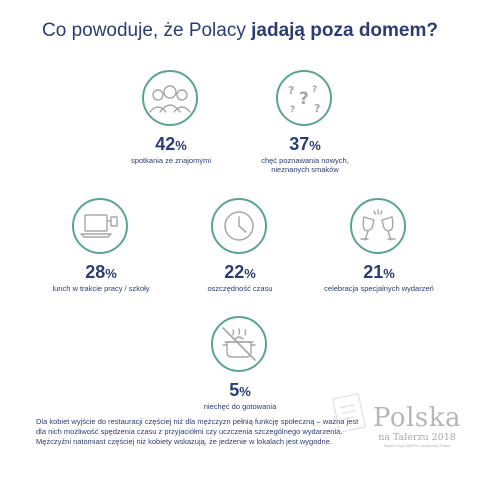 The height and width of the screenshot is (480, 480). Describe the element at coordinates (379, 272) in the screenshot. I see `stat-value: 21%` at that location.